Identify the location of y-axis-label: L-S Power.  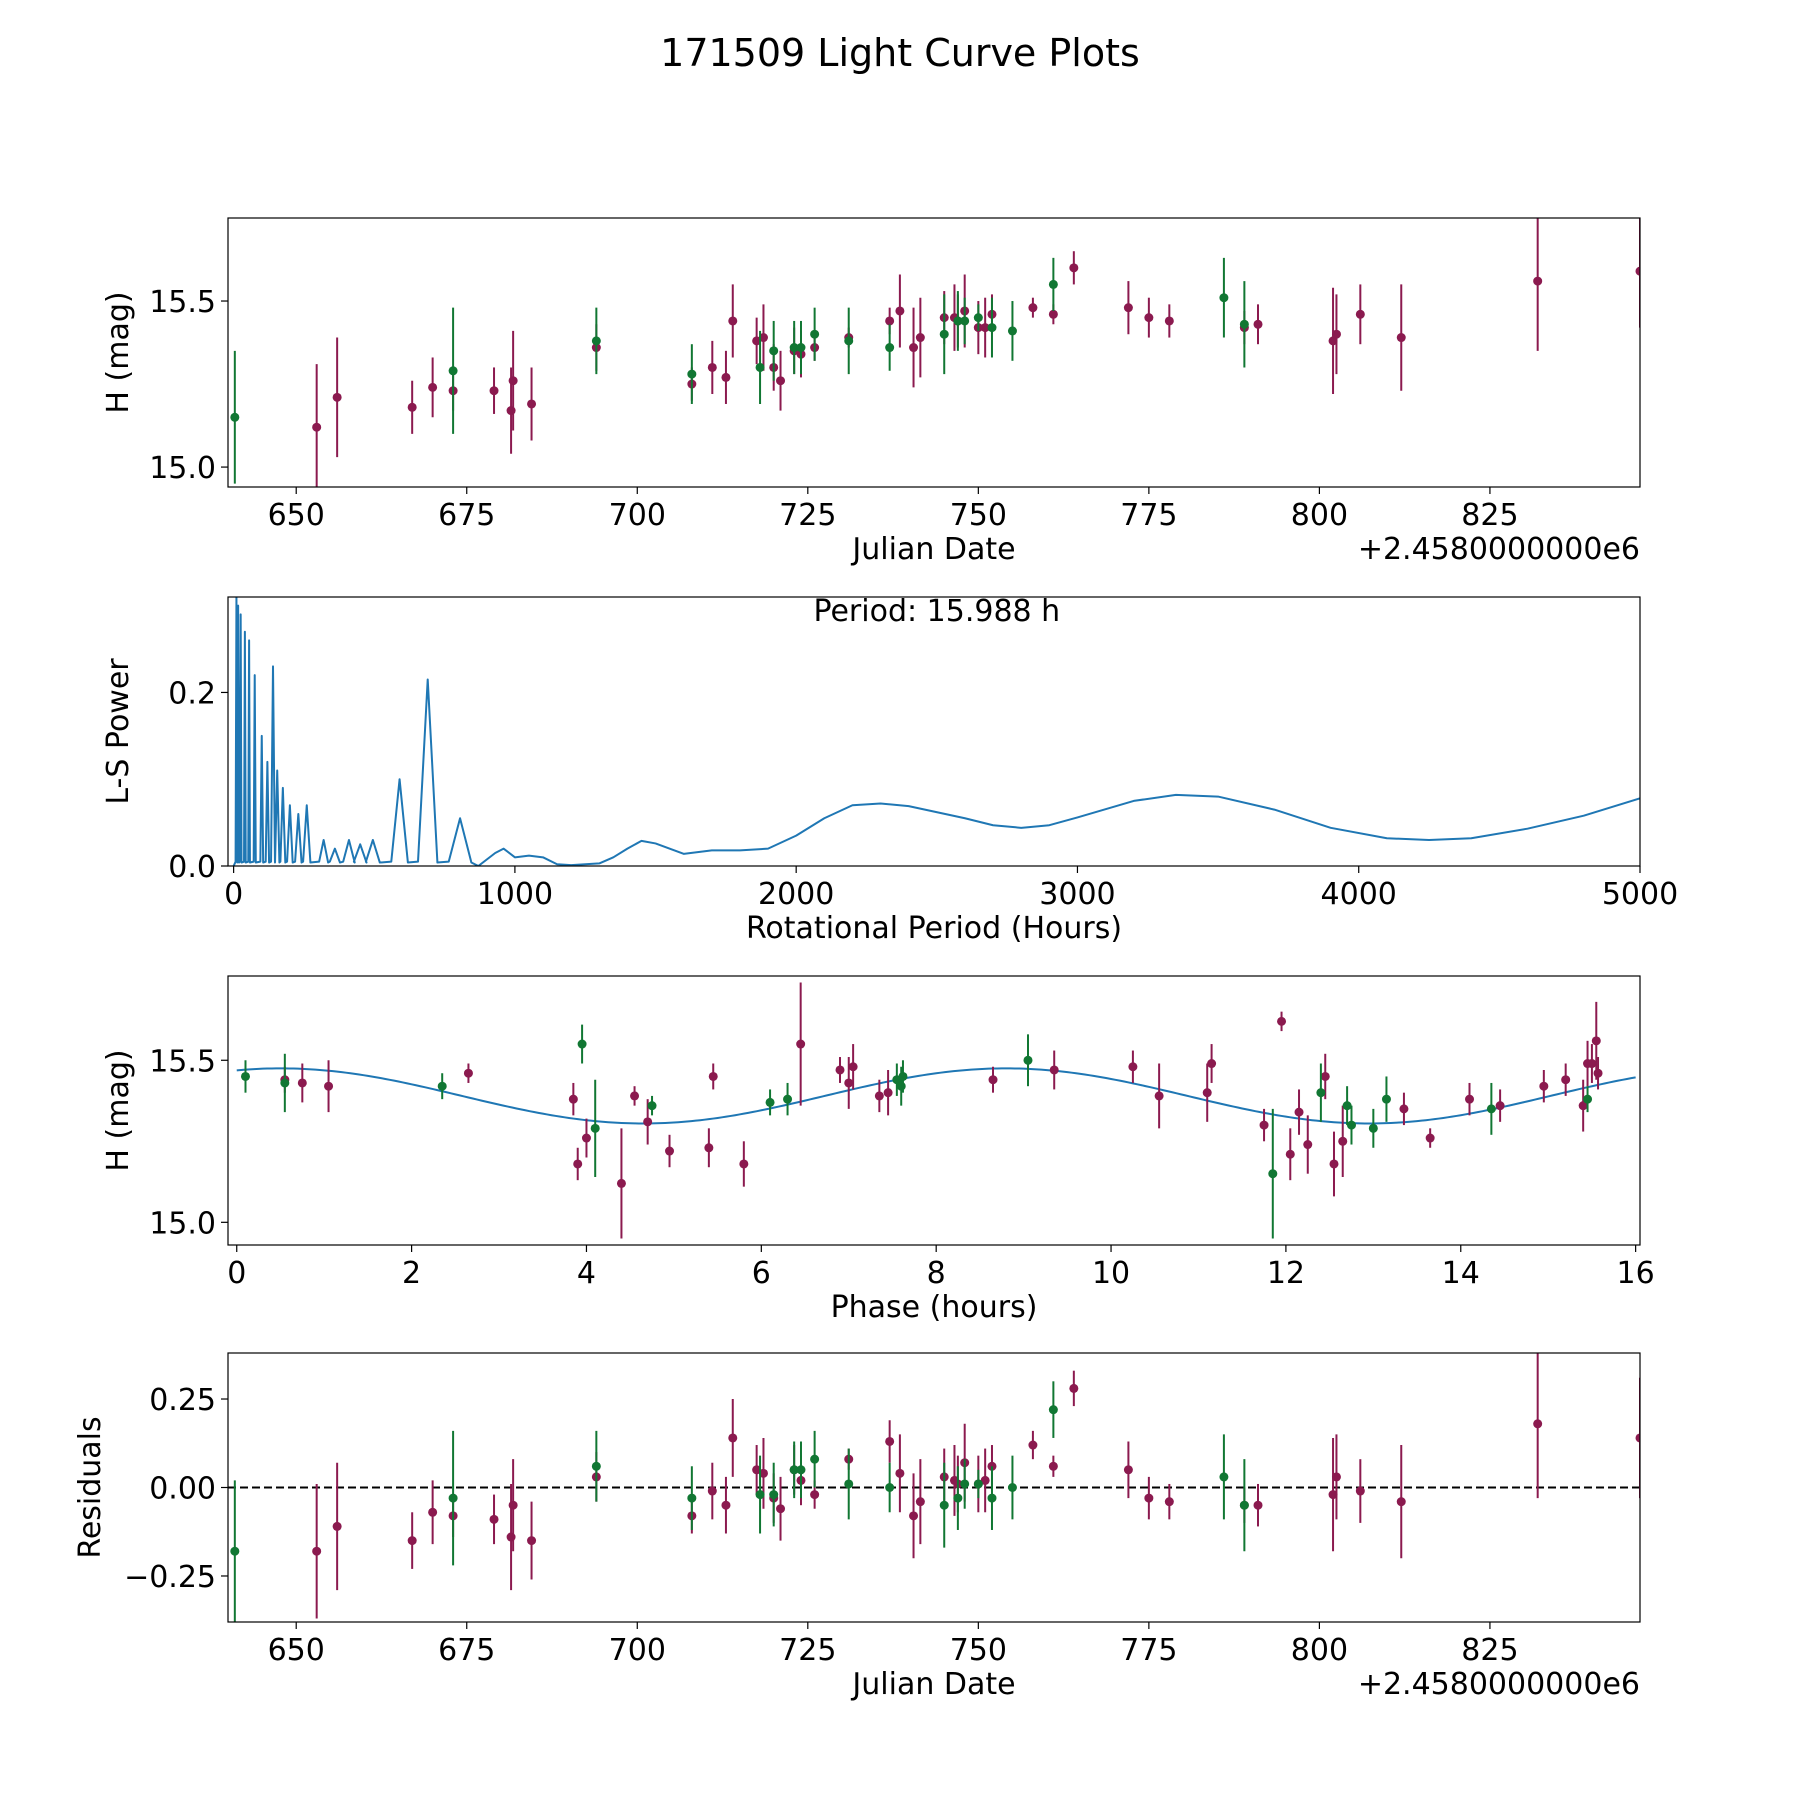
(118, 731).